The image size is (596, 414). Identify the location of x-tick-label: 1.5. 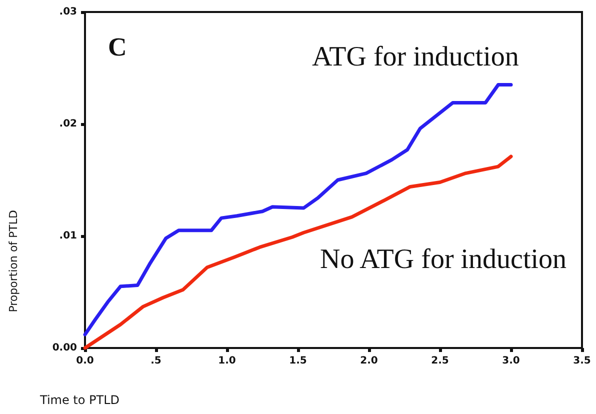
(298, 361).